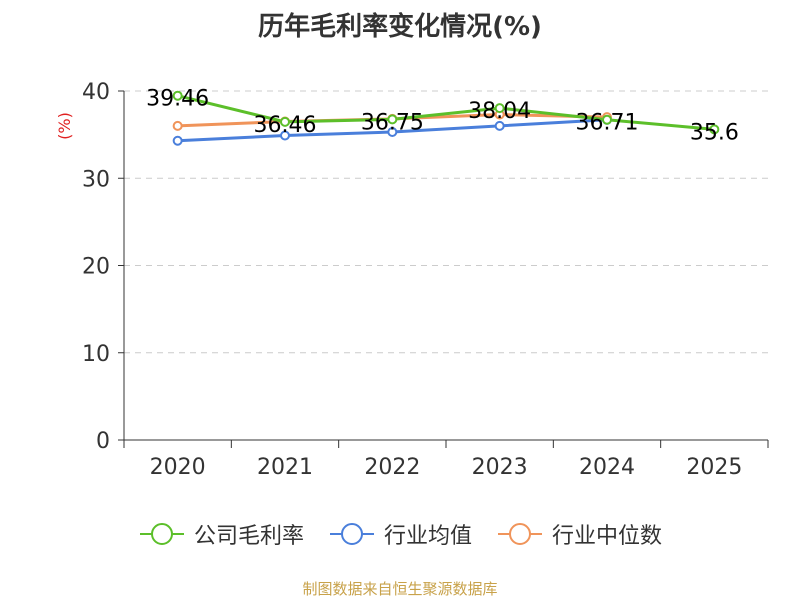  I want to click on data-label: 36.46, so click(285, 125).